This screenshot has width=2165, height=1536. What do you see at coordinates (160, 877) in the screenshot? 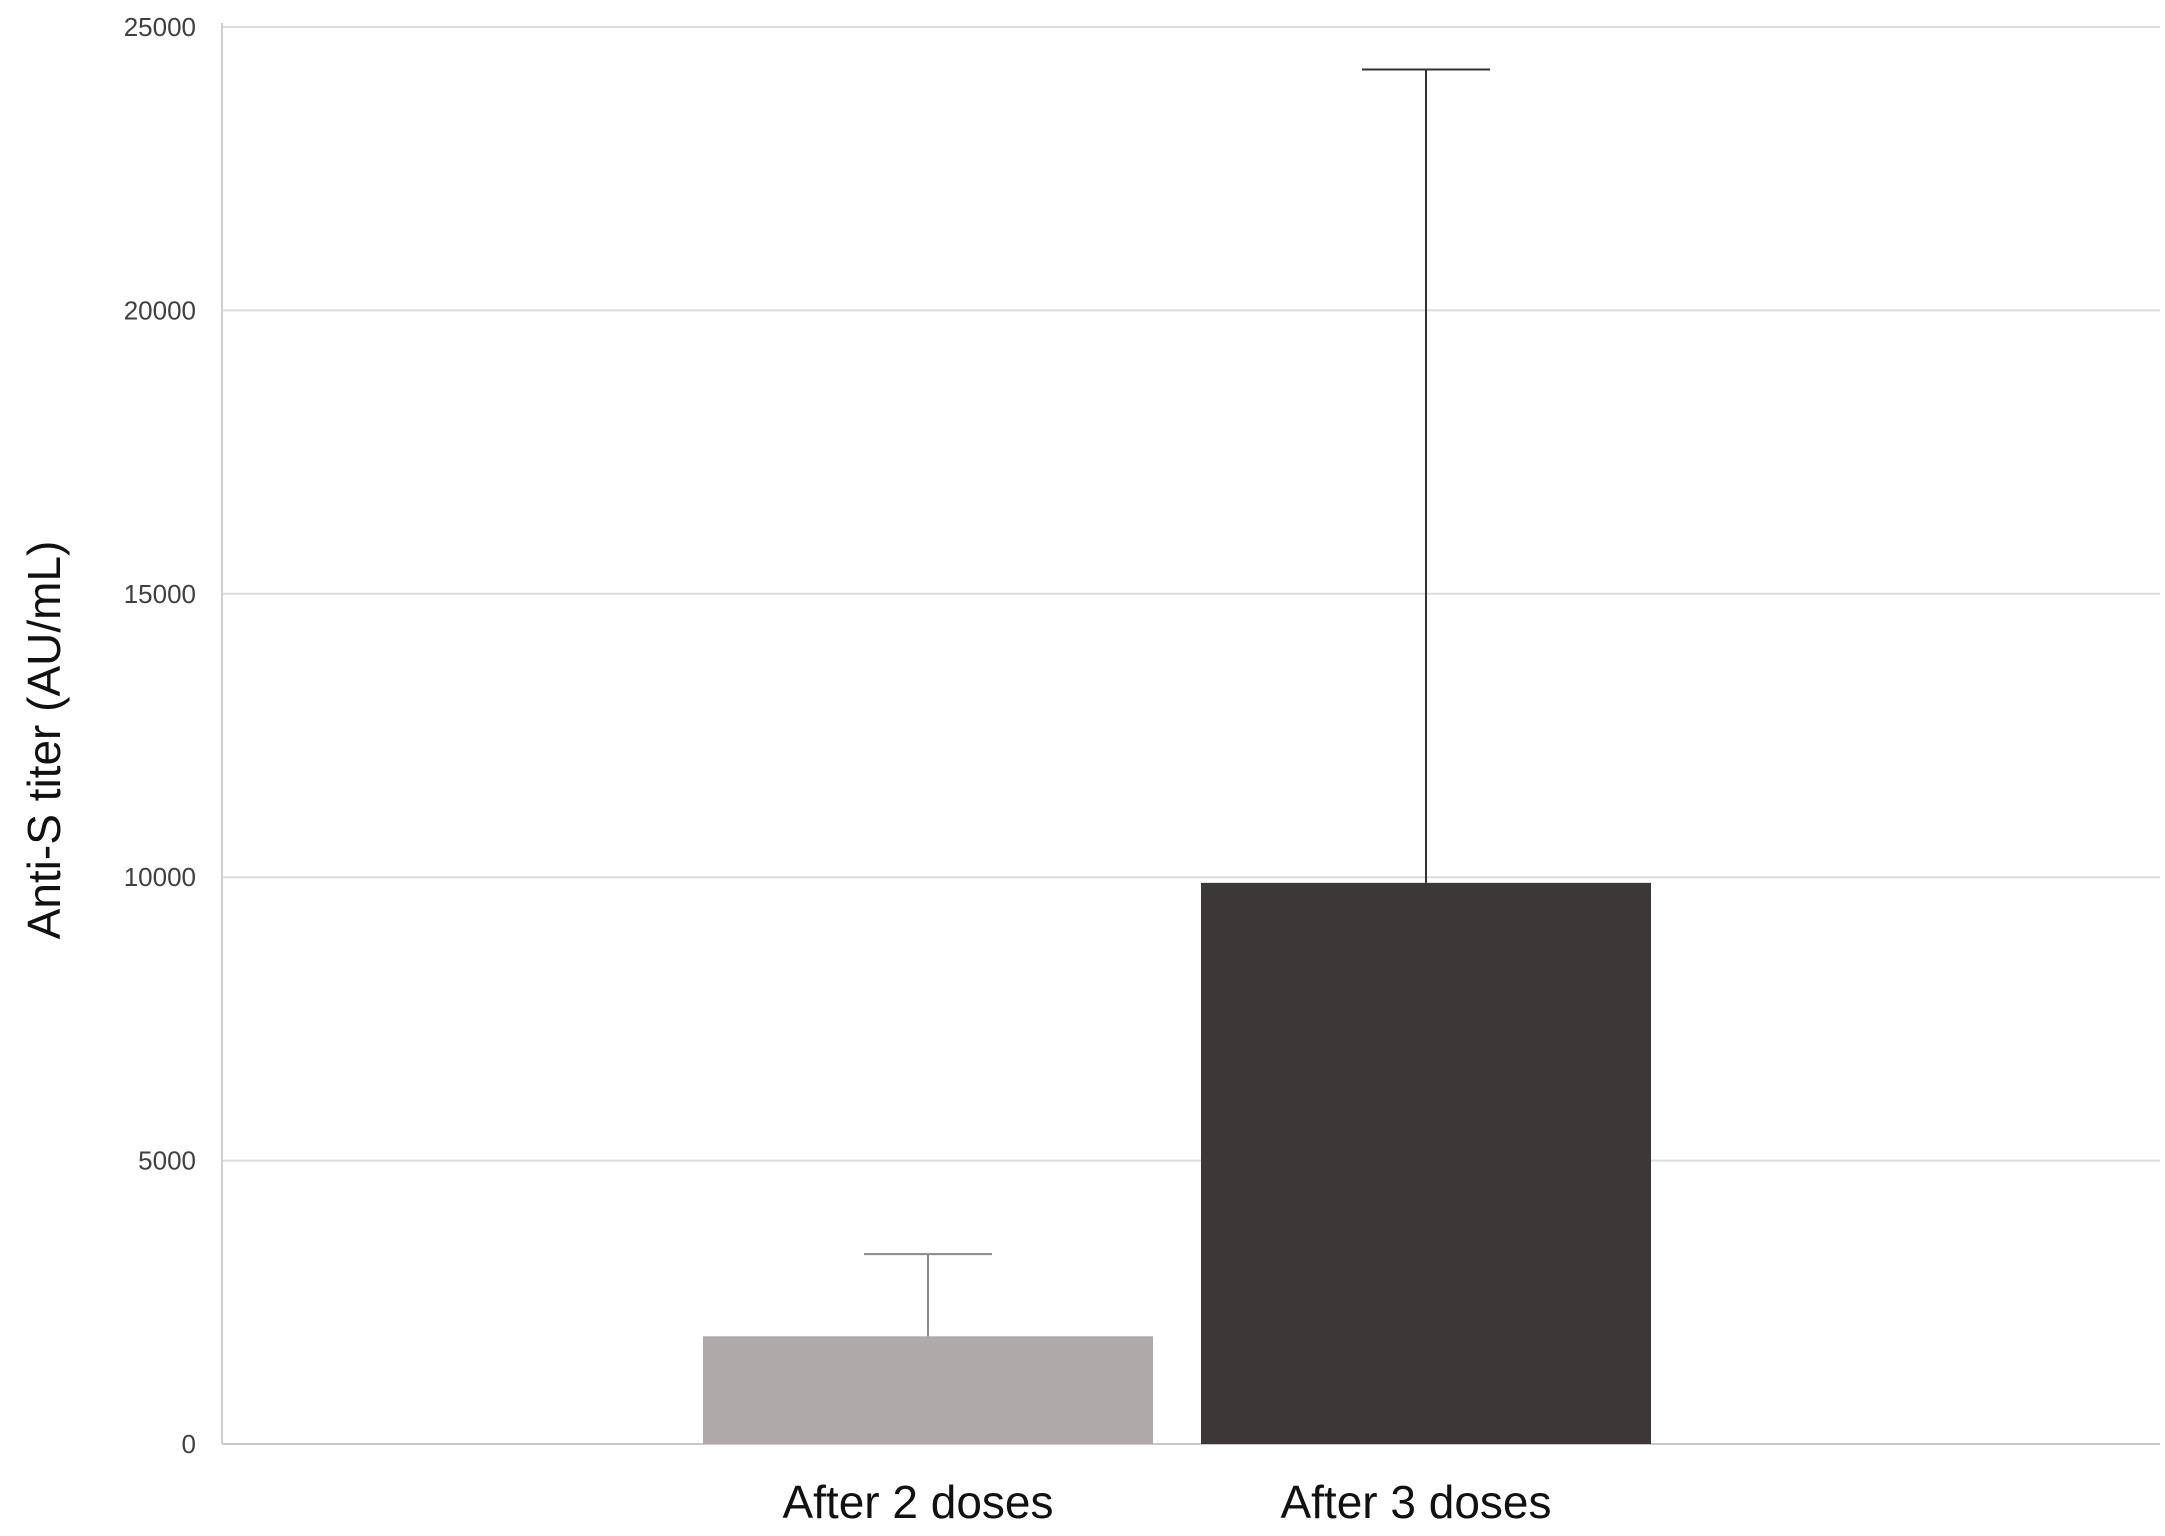
I see `y-tick-label-10000: 10000` at bounding box center [160, 877].